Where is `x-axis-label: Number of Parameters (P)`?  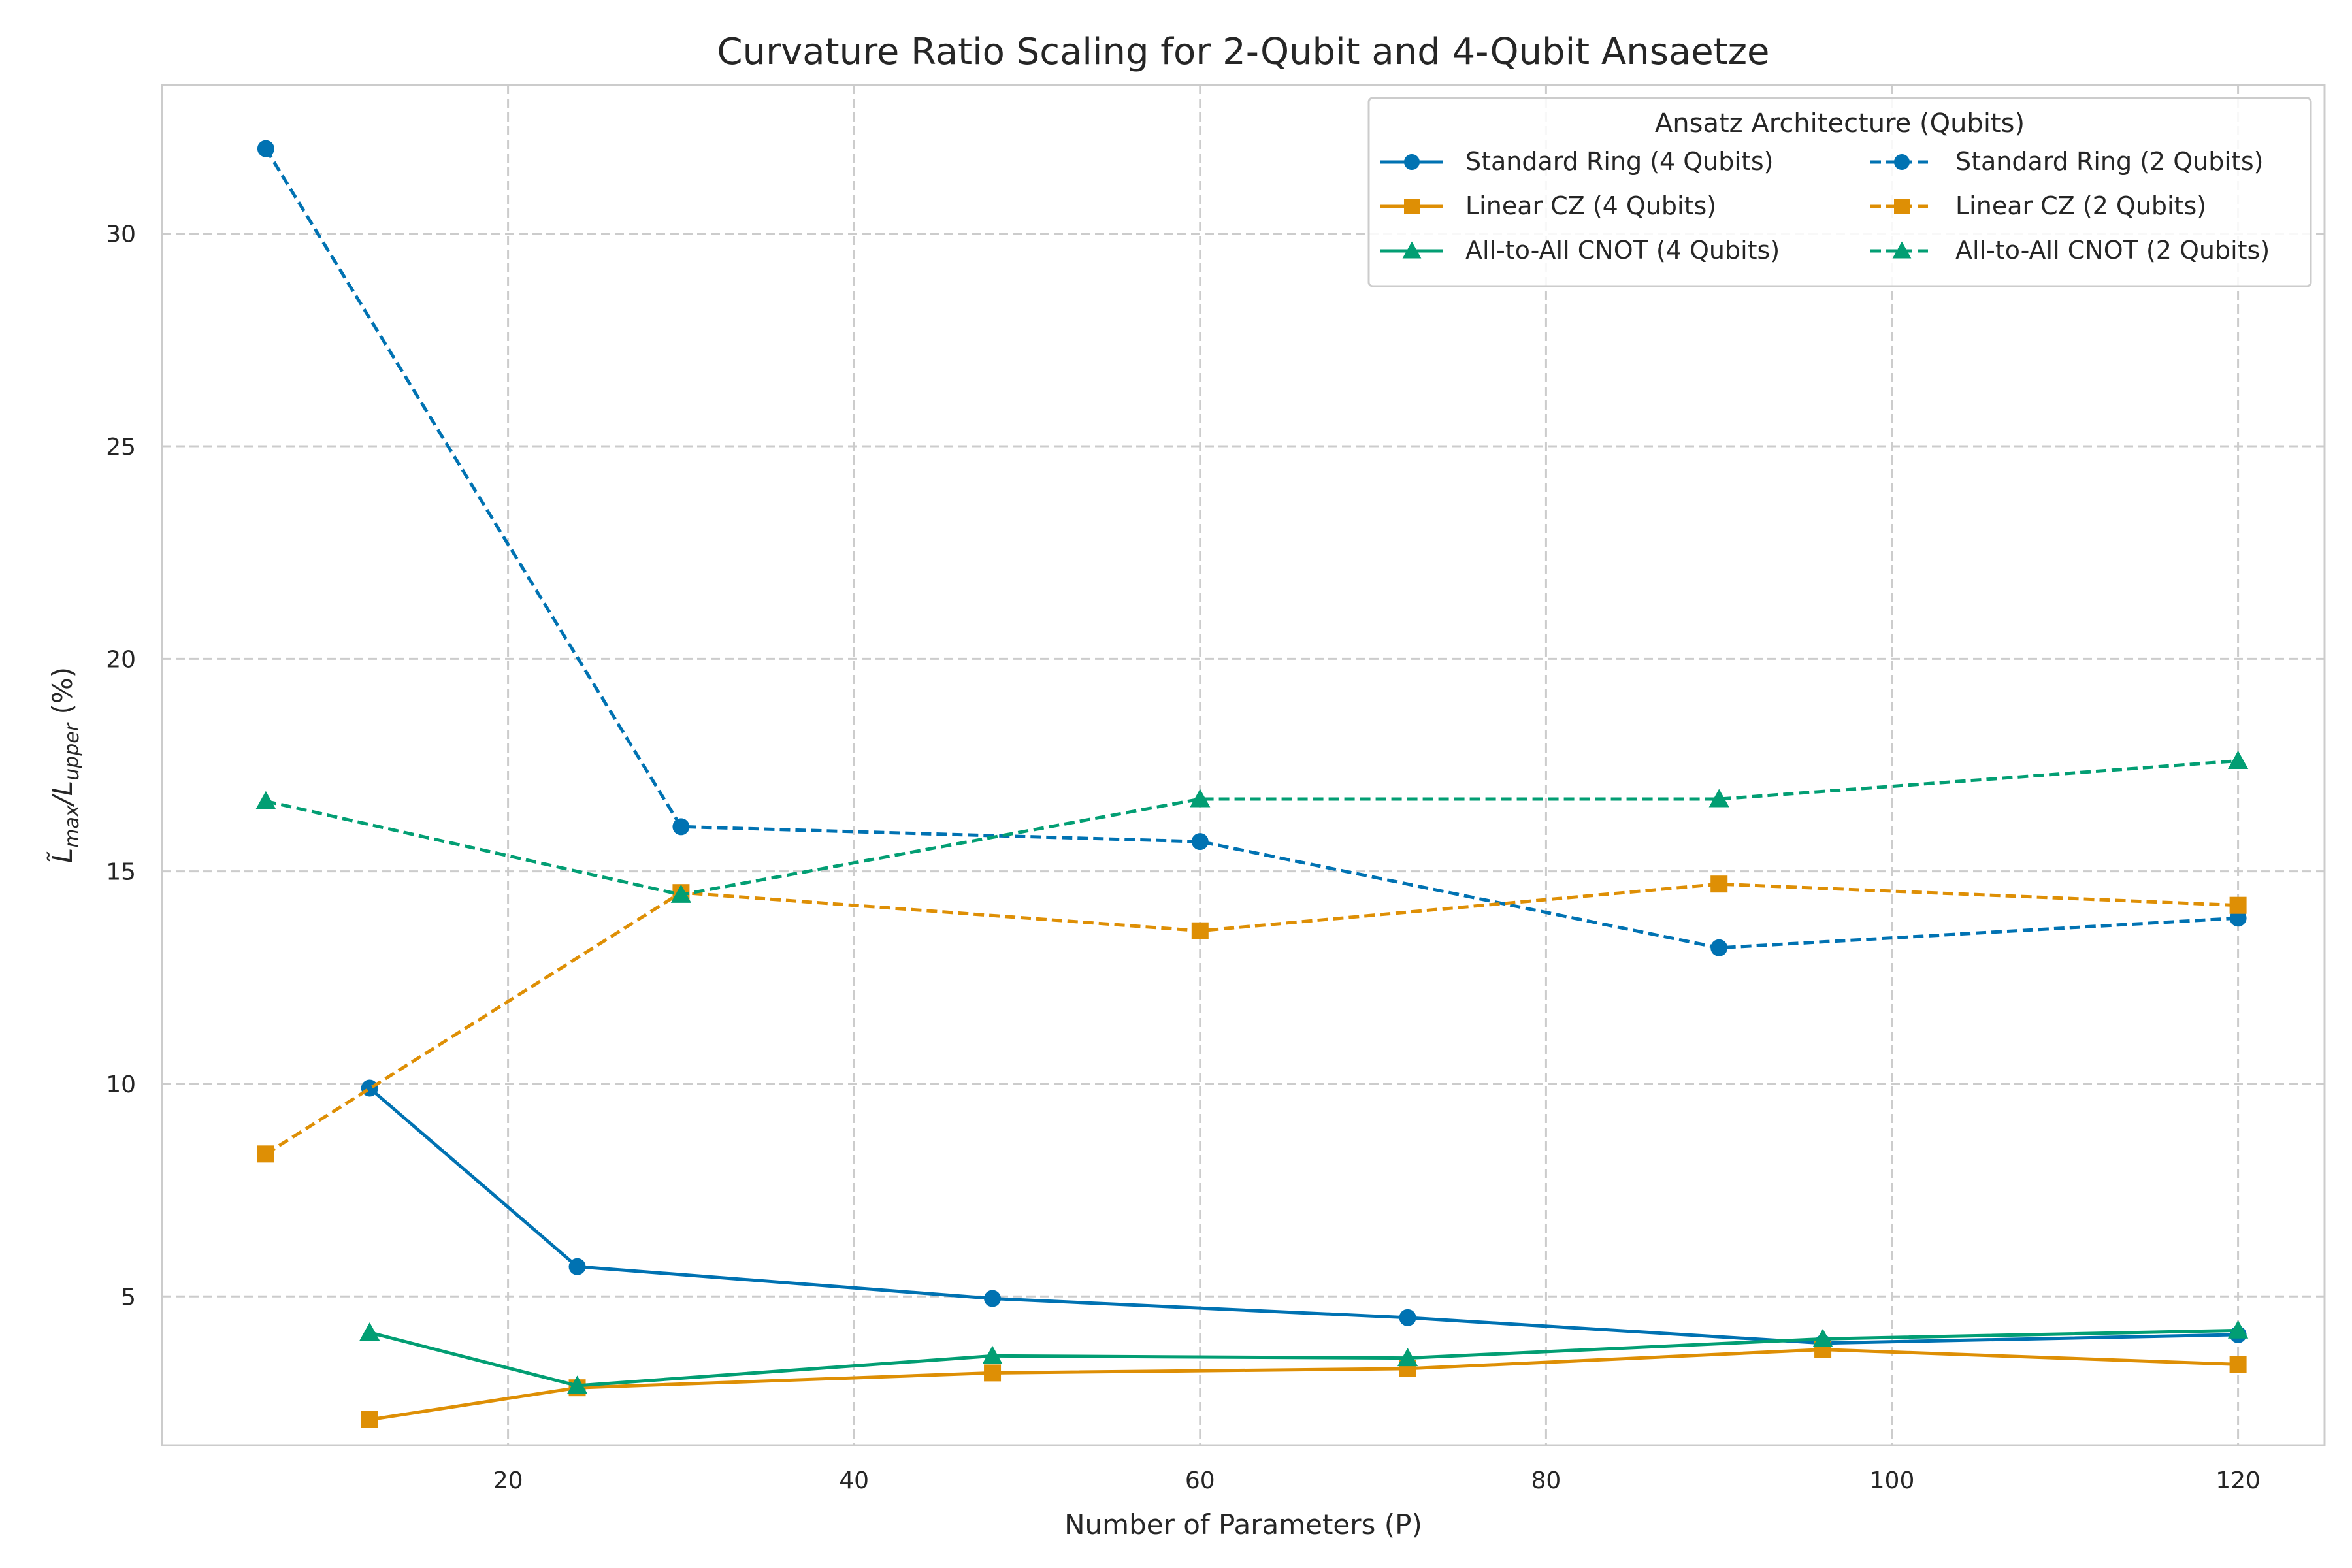 x-axis-label: Number of Parameters (P) is located at coordinates (1243, 1525).